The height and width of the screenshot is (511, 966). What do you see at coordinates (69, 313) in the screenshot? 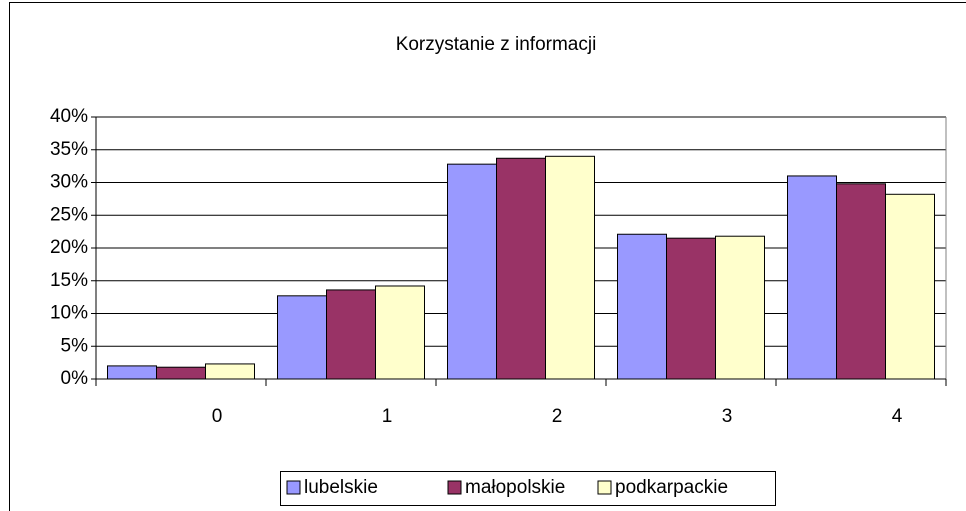
I see `y-tick-label: 10%` at bounding box center [69, 313].